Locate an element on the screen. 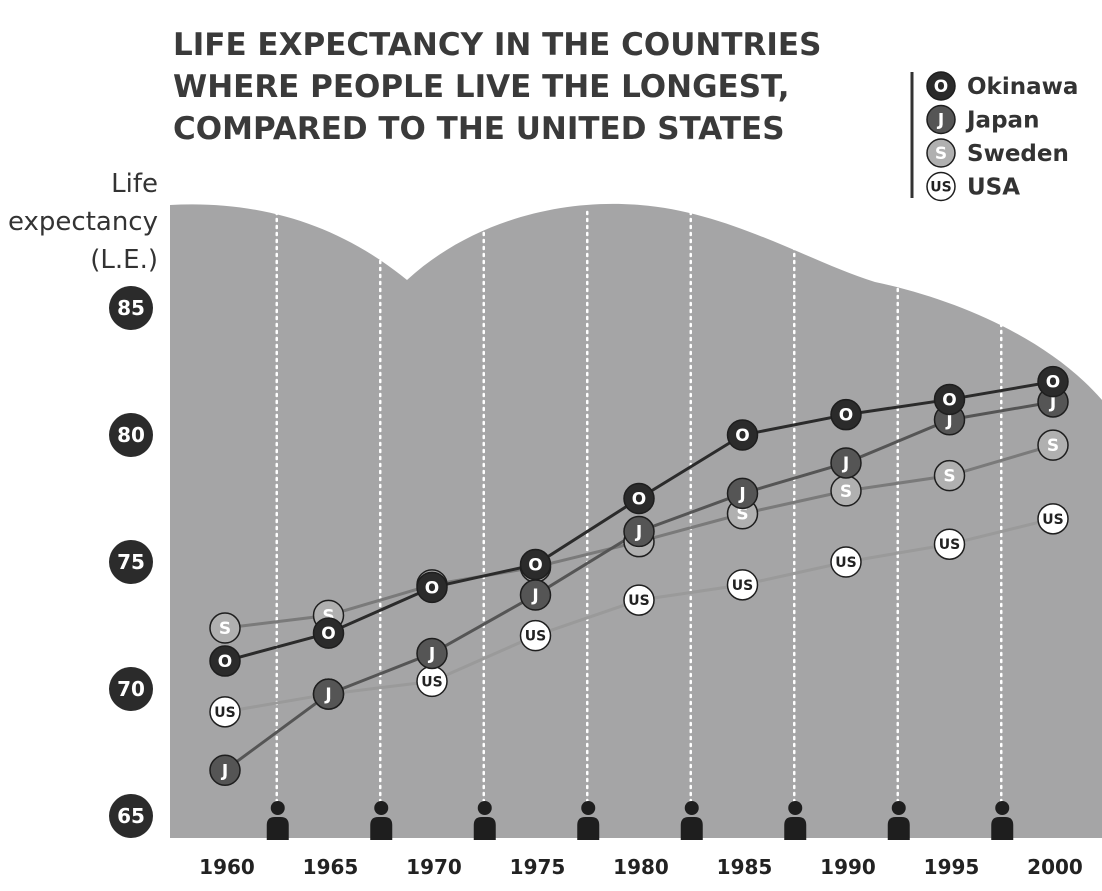  y-tick-label: 65 is located at coordinates (131, 816).